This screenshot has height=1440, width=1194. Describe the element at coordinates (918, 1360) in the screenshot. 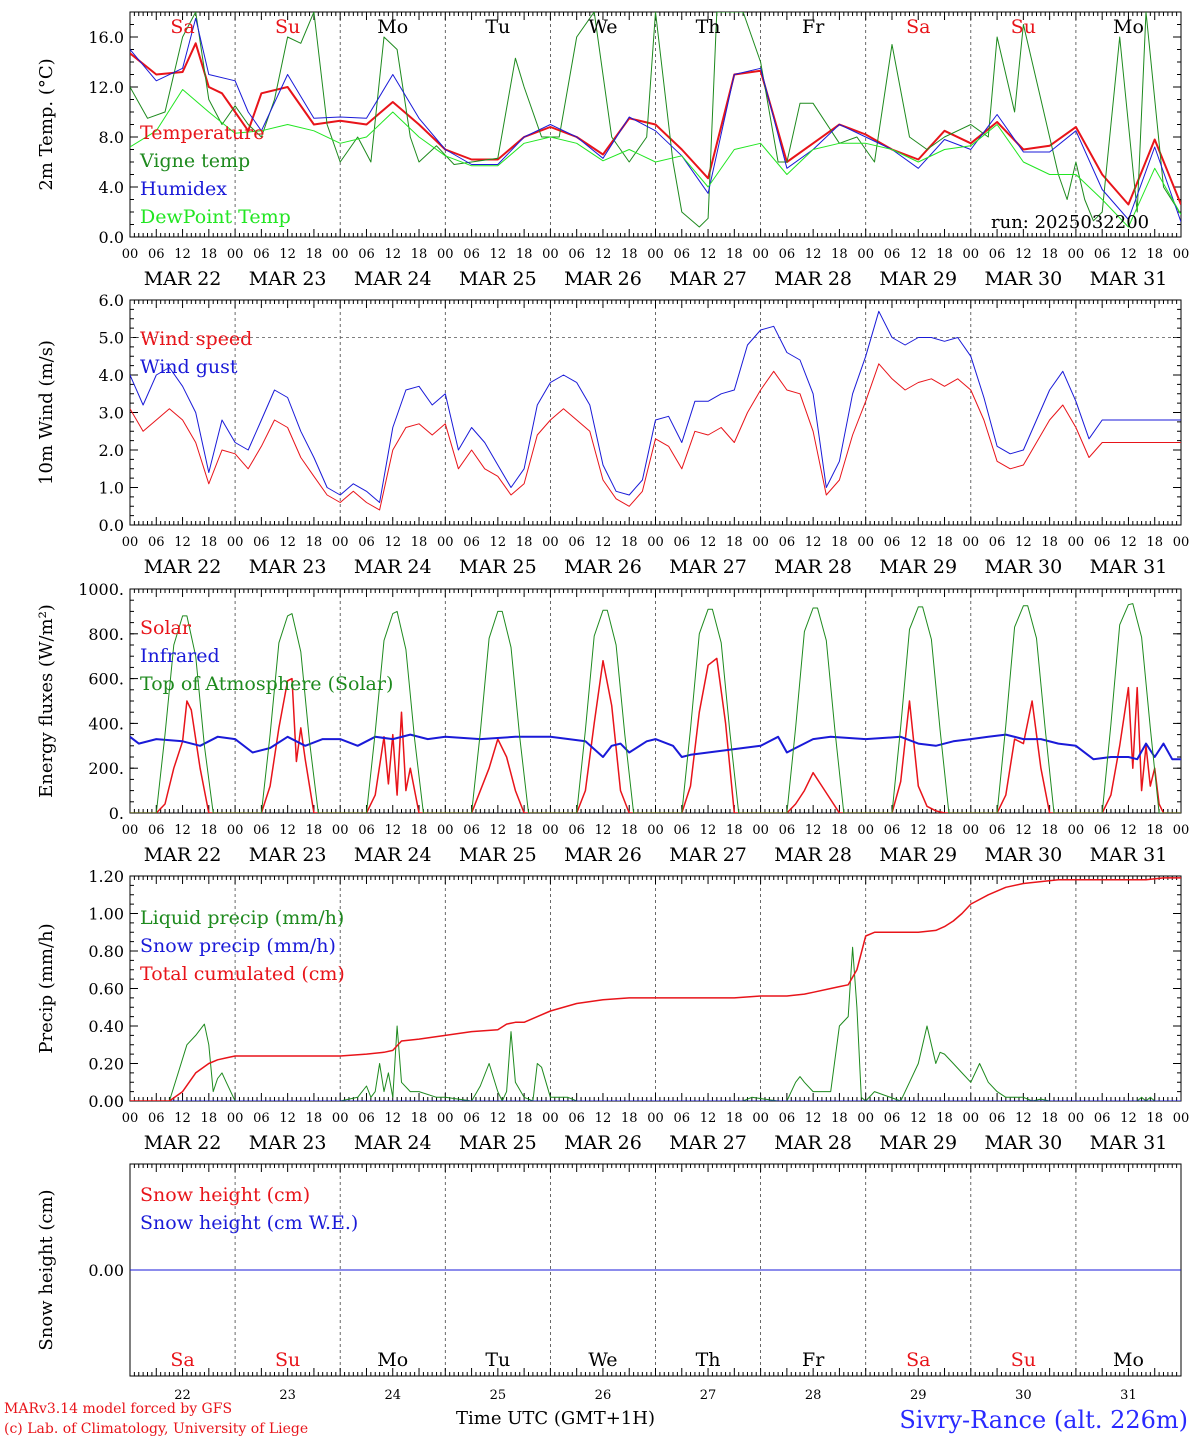

I see `weekday-label-bottom: Sa` at that location.